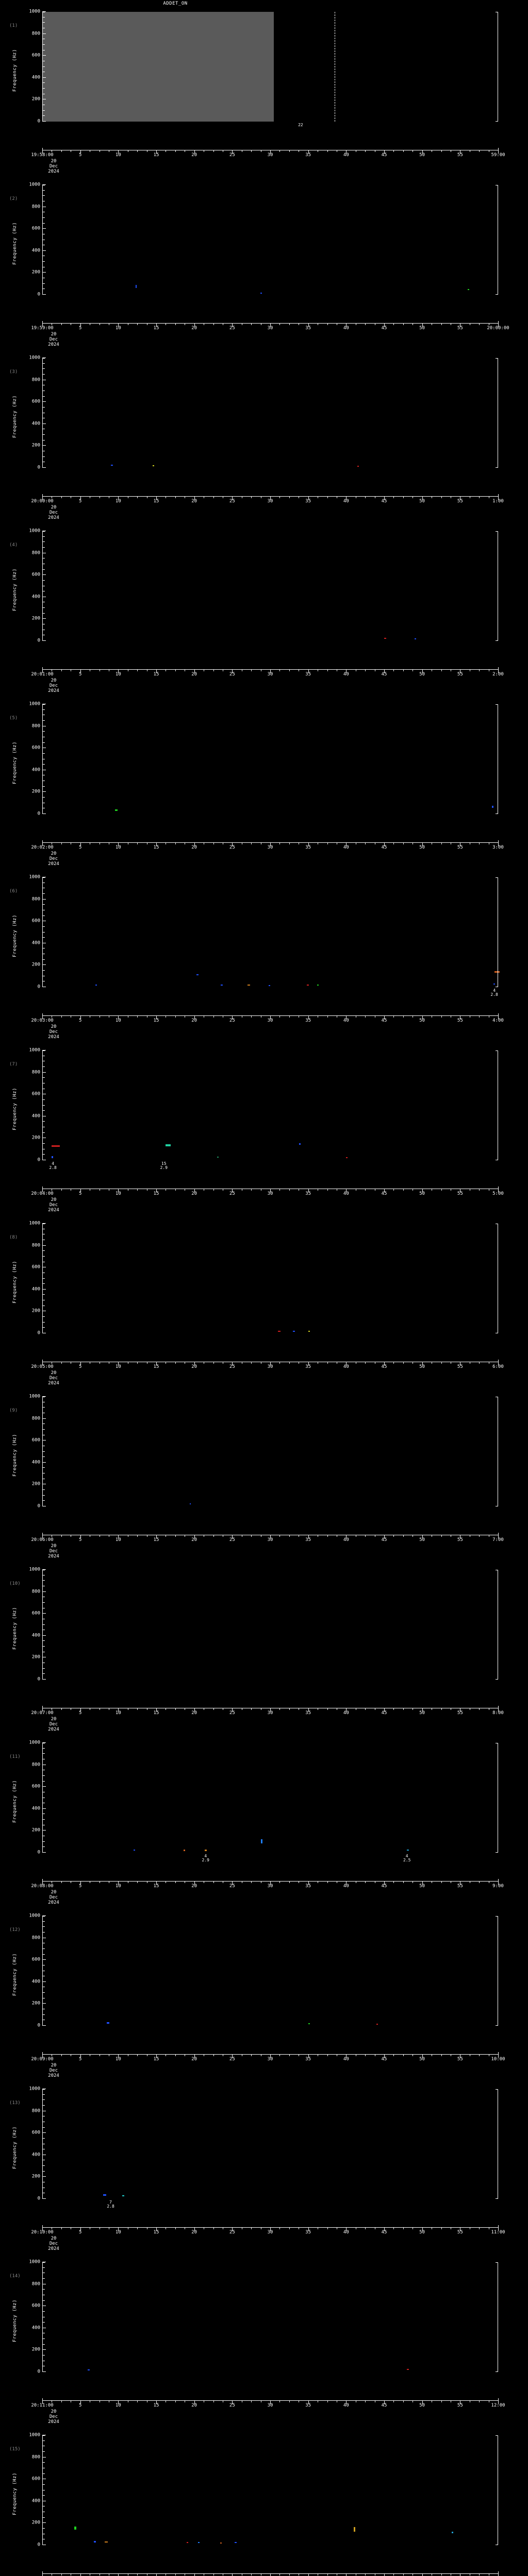  Describe the element at coordinates (406, 1856) in the screenshot. I see `annotation-line-1: 4` at that location.